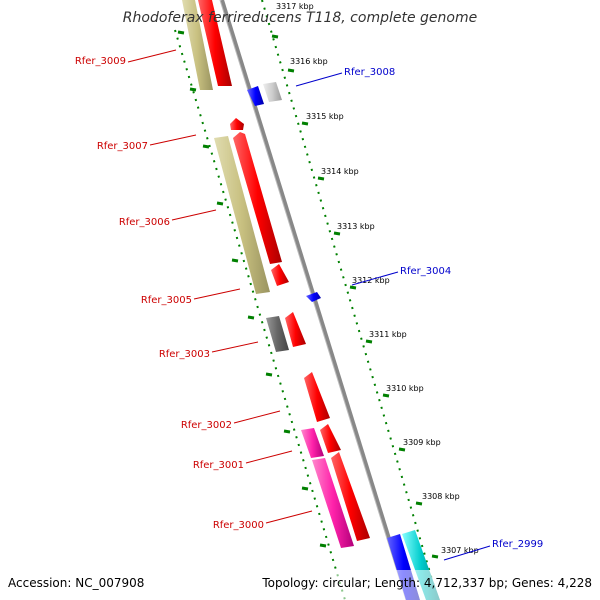 The image size is (600, 600). Describe the element at coordinates (319, 79) in the screenshot. I see `rfer-3008-leader` at that location.